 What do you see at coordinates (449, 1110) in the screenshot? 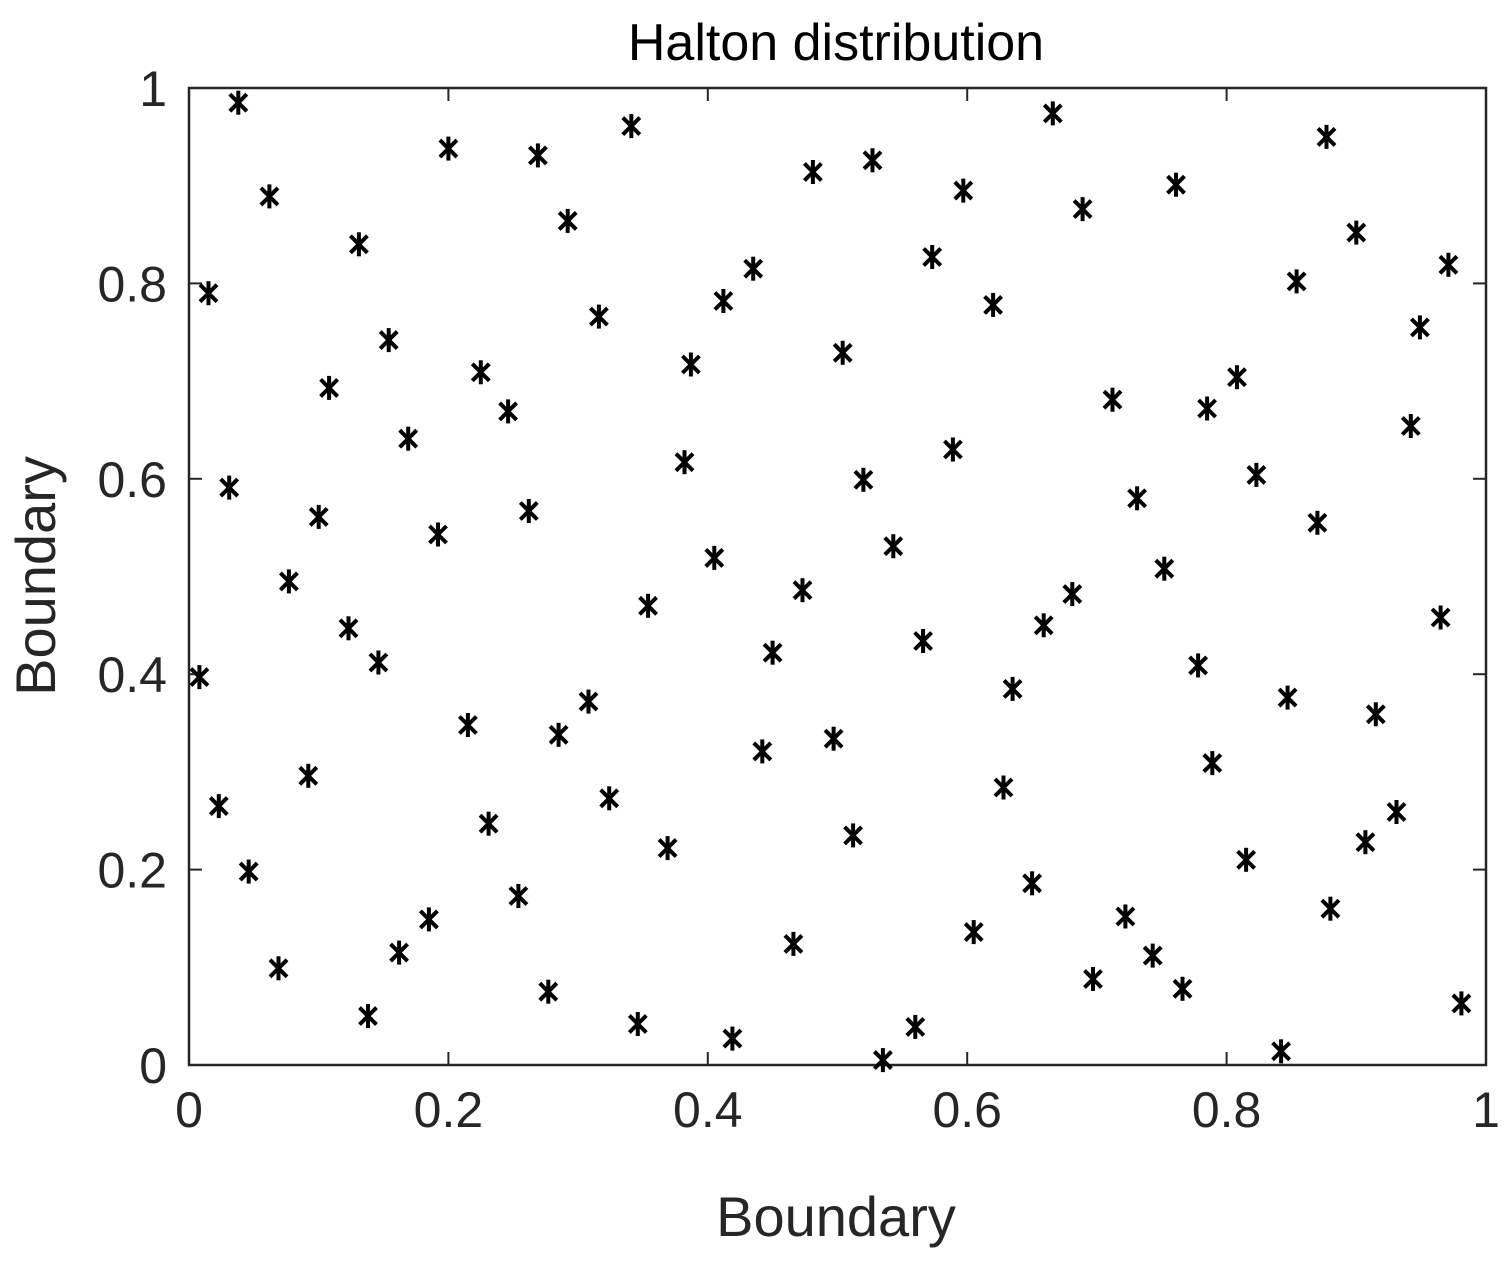
I see `x-tick-label: 0.2` at bounding box center [449, 1110].